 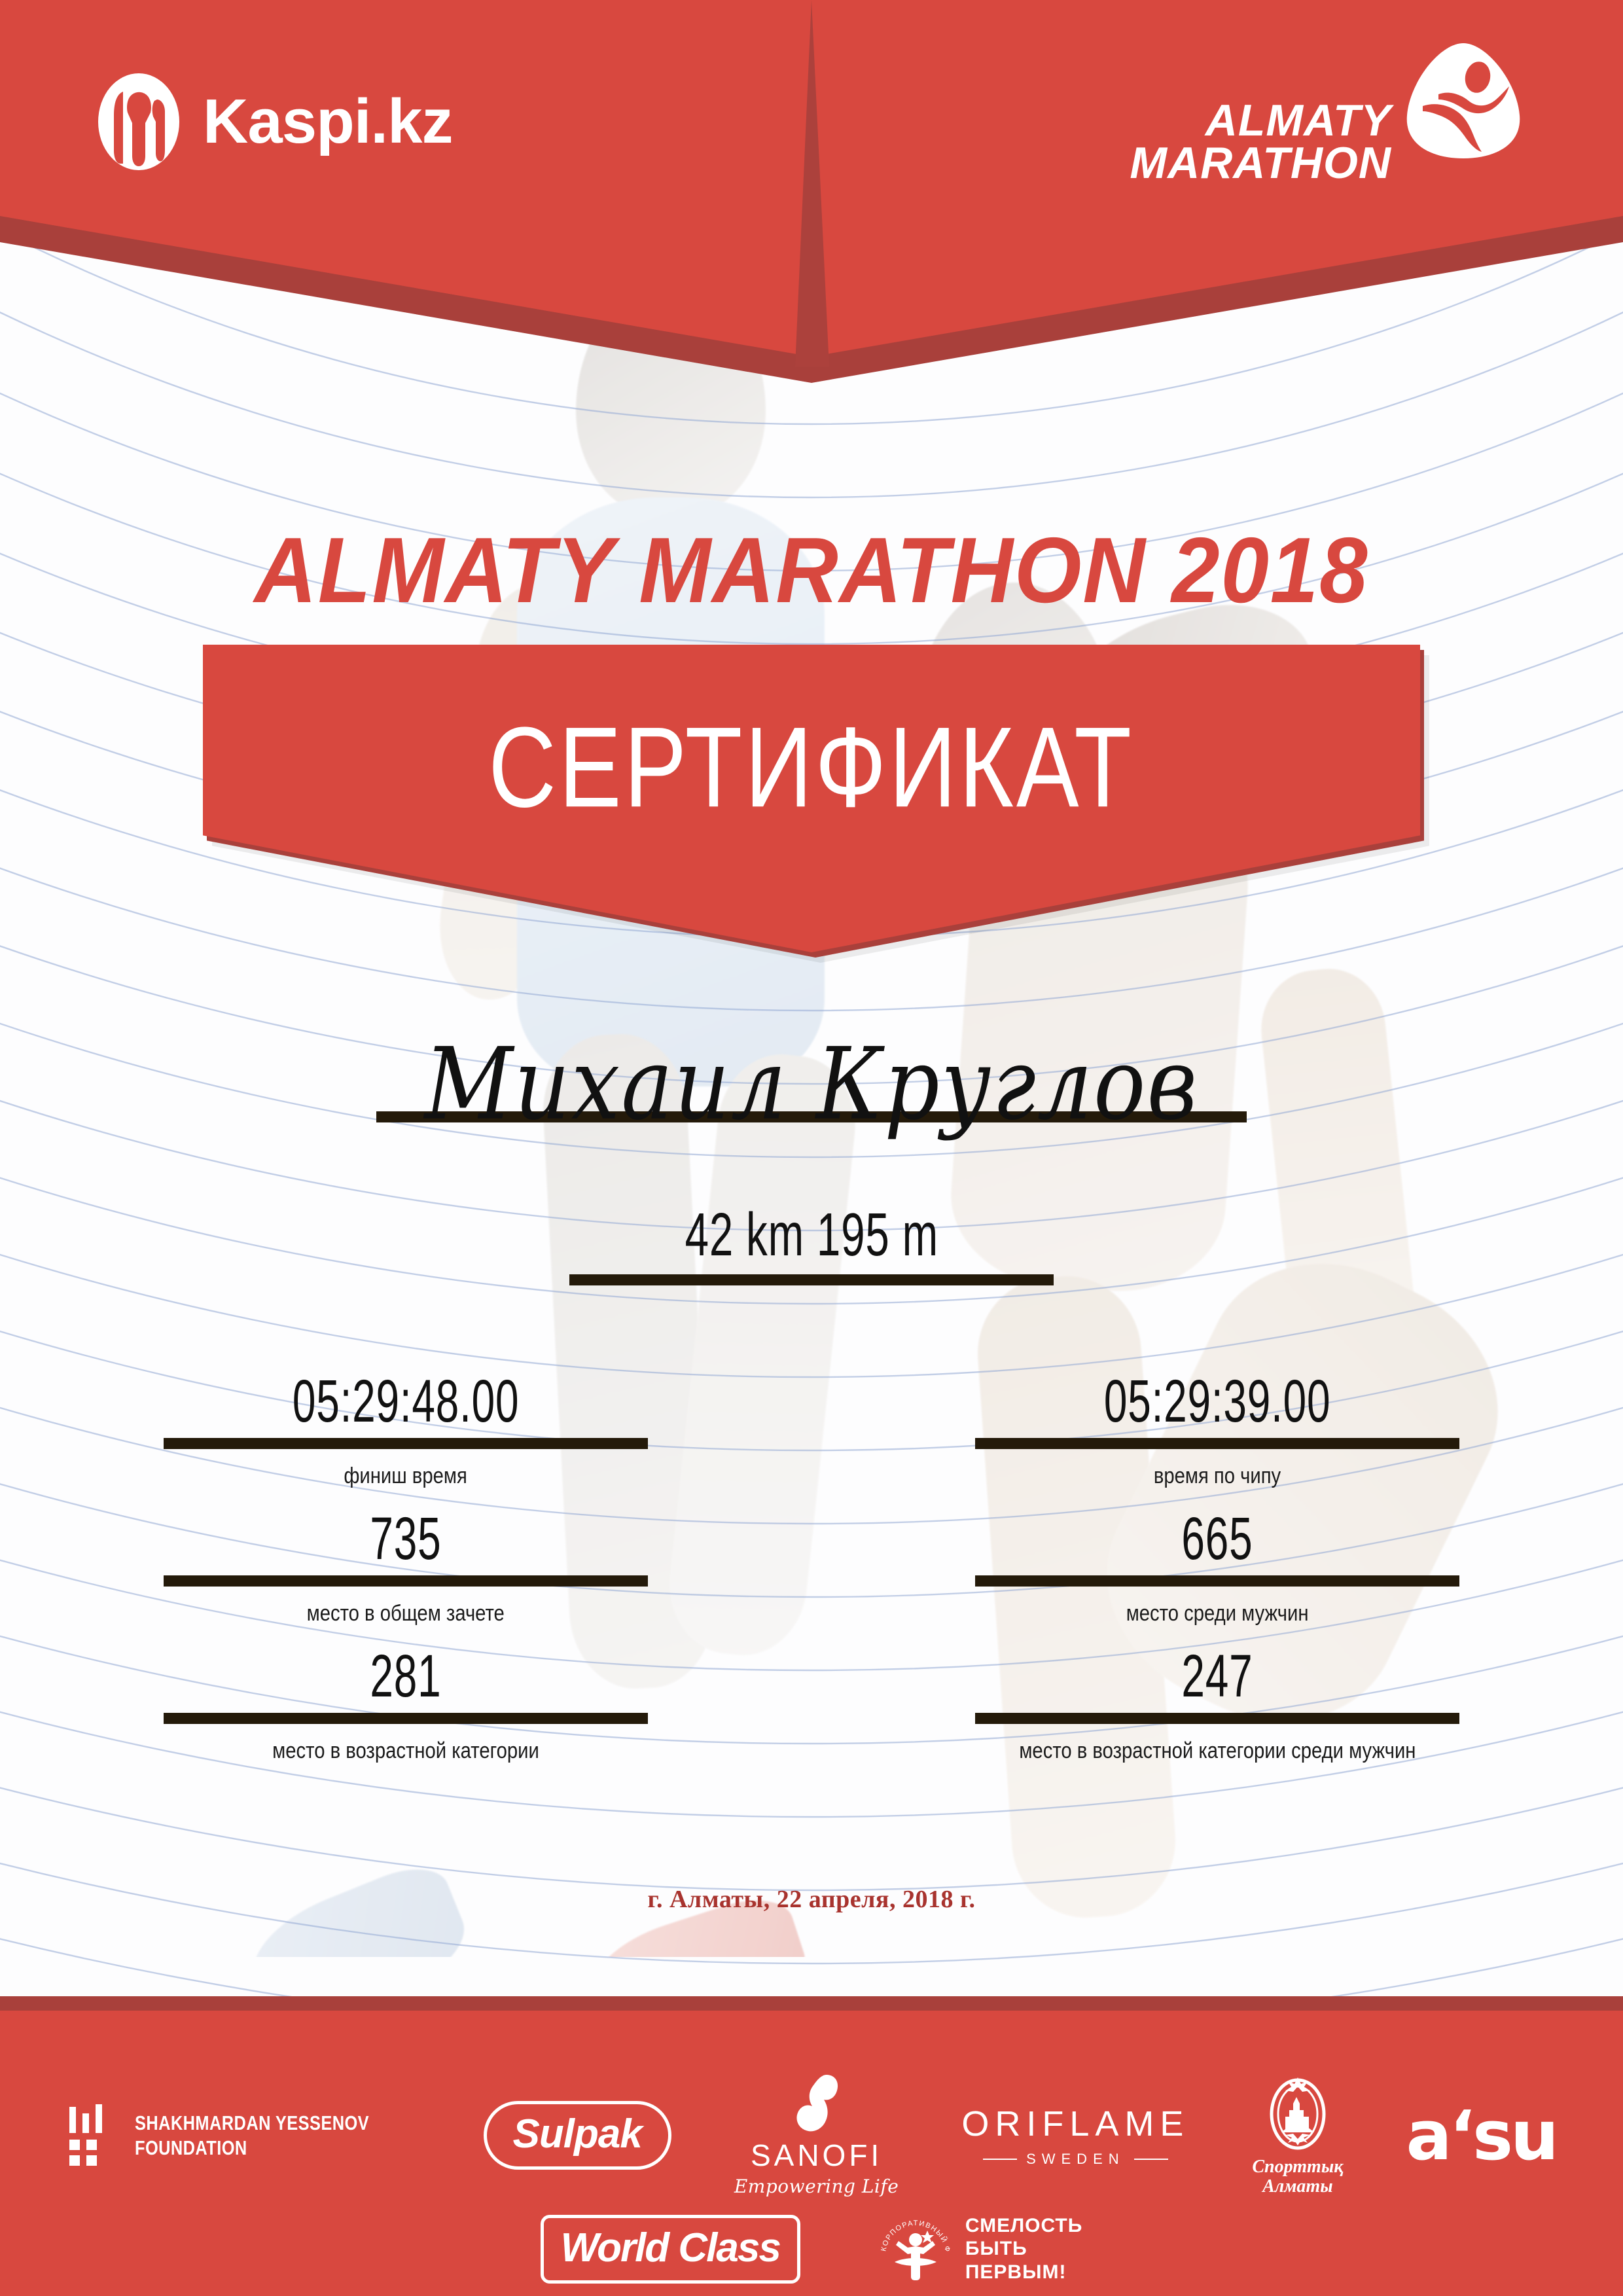 What do you see at coordinates (1016, 2272) in the screenshot?
I see `smelost-line3: ПЕРВЫМ!` at bounding box center [1016, 2272].